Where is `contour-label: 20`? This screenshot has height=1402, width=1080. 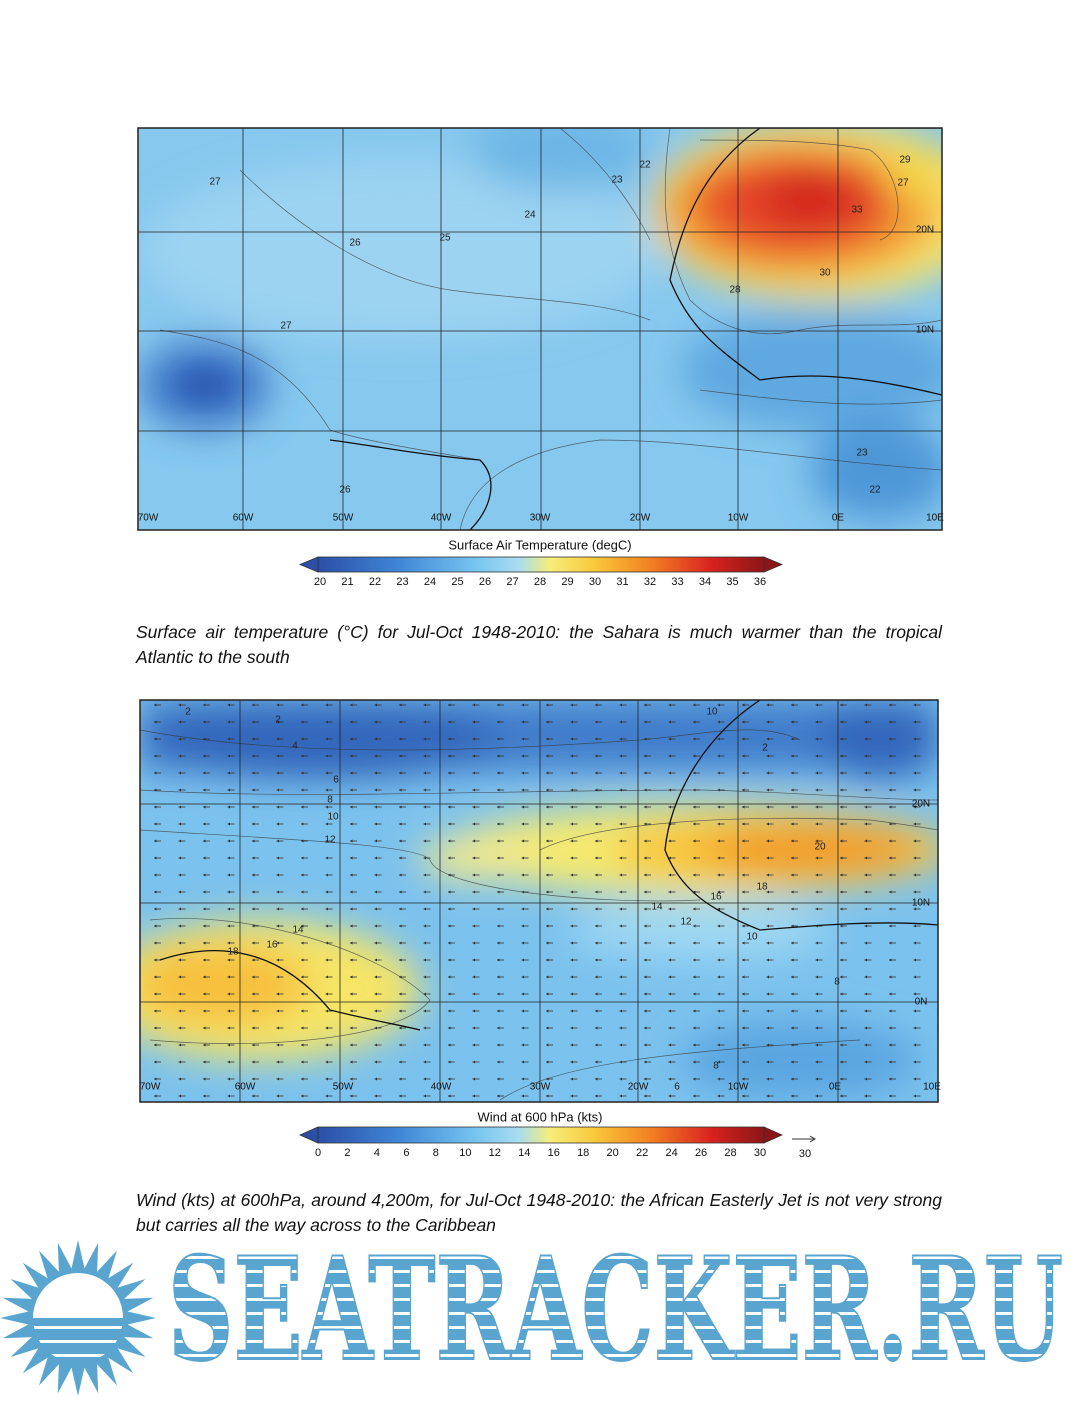
contour-label: 20 is located at coordinates (820, 847).